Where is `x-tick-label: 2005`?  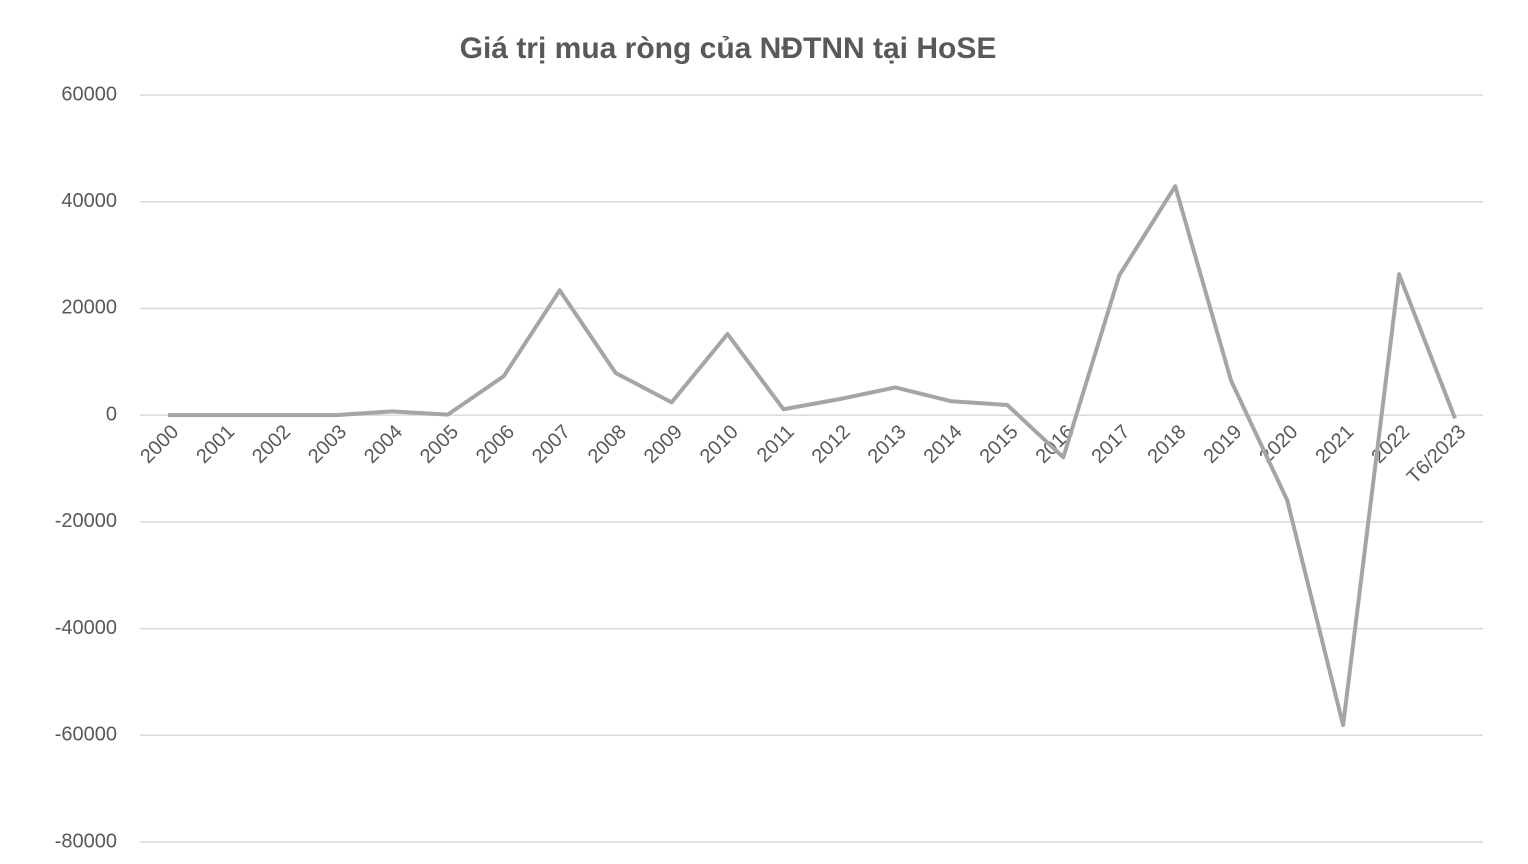
x-tick-label: 2005 is located at coordinates (439, 444).